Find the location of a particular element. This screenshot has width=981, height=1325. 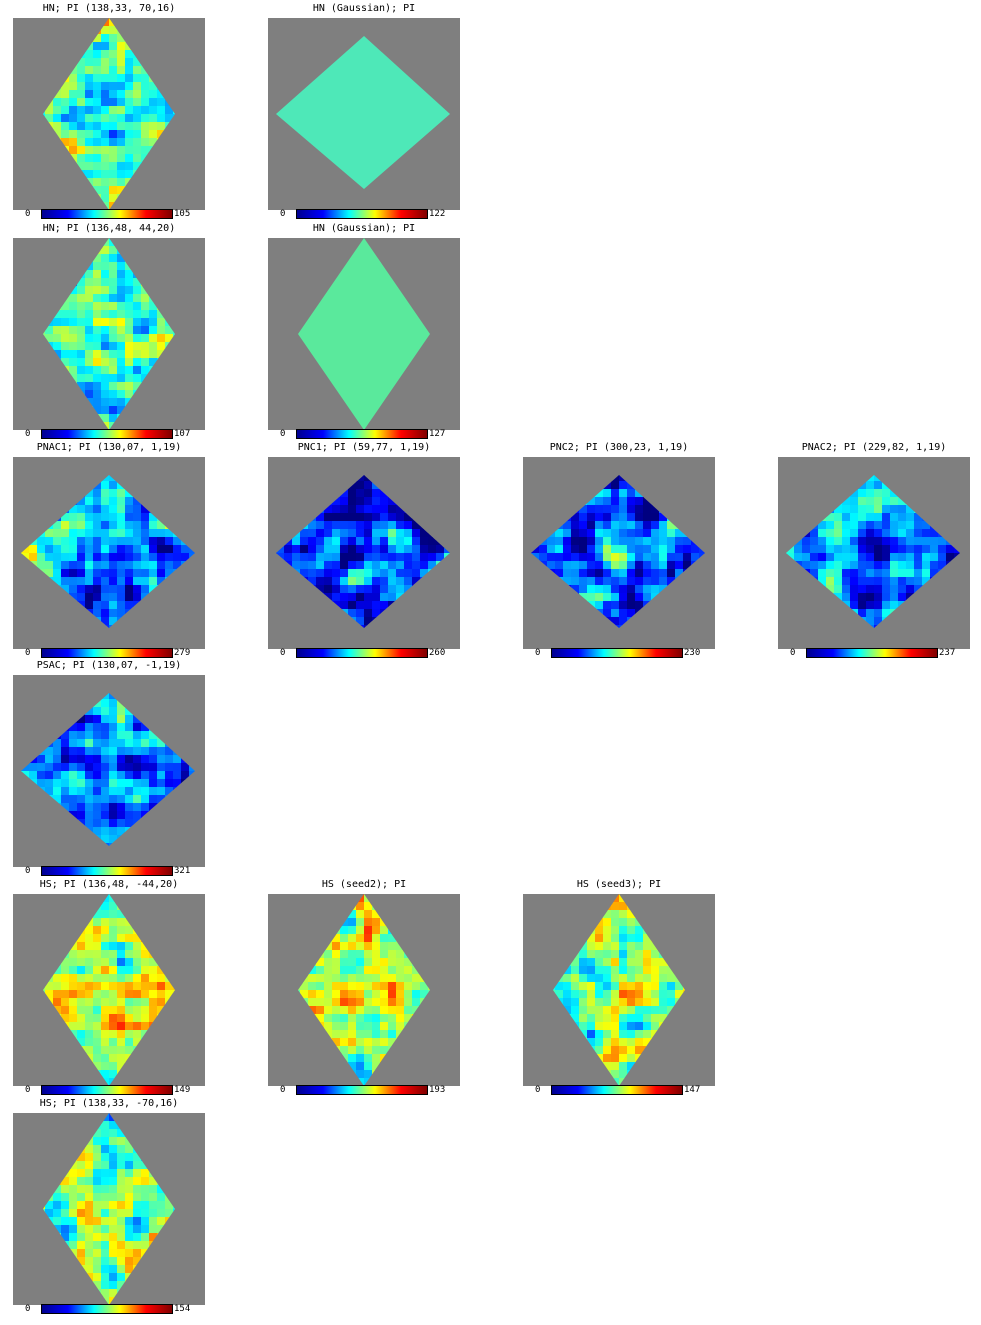

panel-title: HS (seed3); PI is located at coordinates (619, 884).